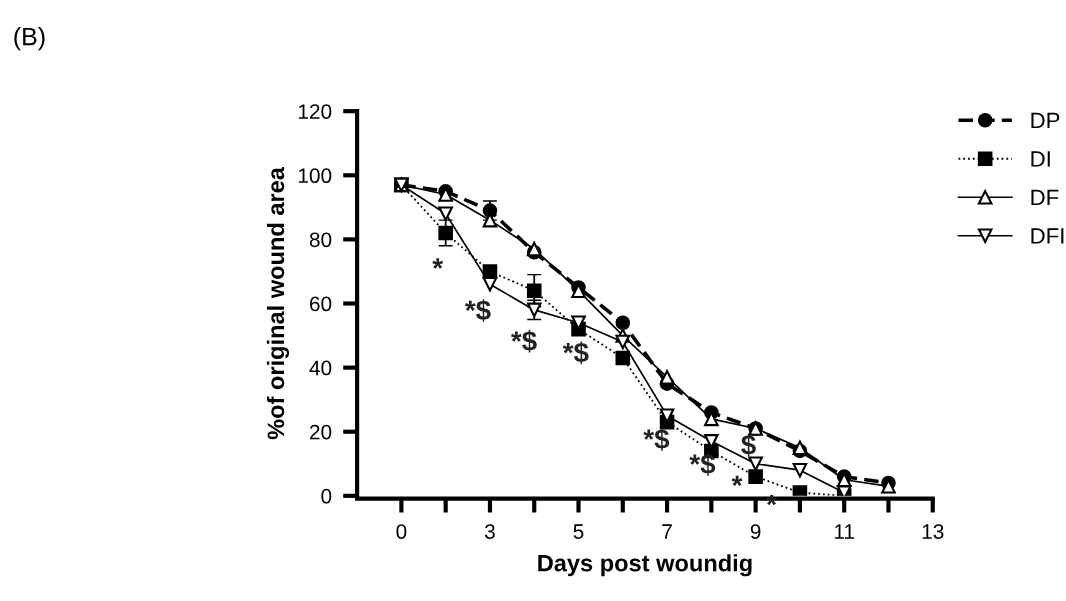  Describe the element at coordinates (489, 531) in the screenshot. I see `x-tick-label: 3` at that location.